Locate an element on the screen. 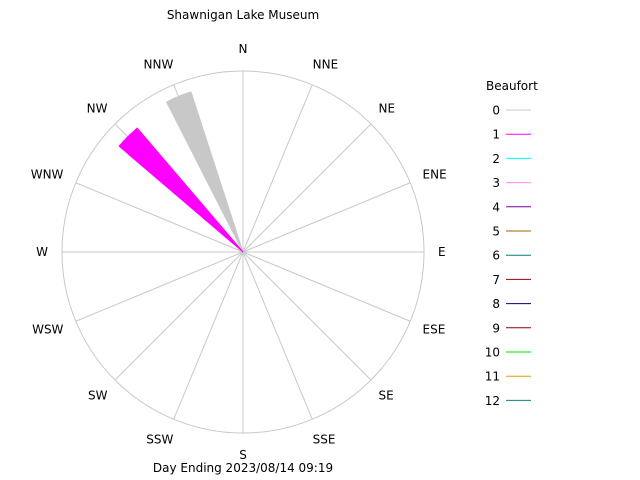 This screenshot has width=640, height=480. wedge-nnw is located at coordinates (204, 172).